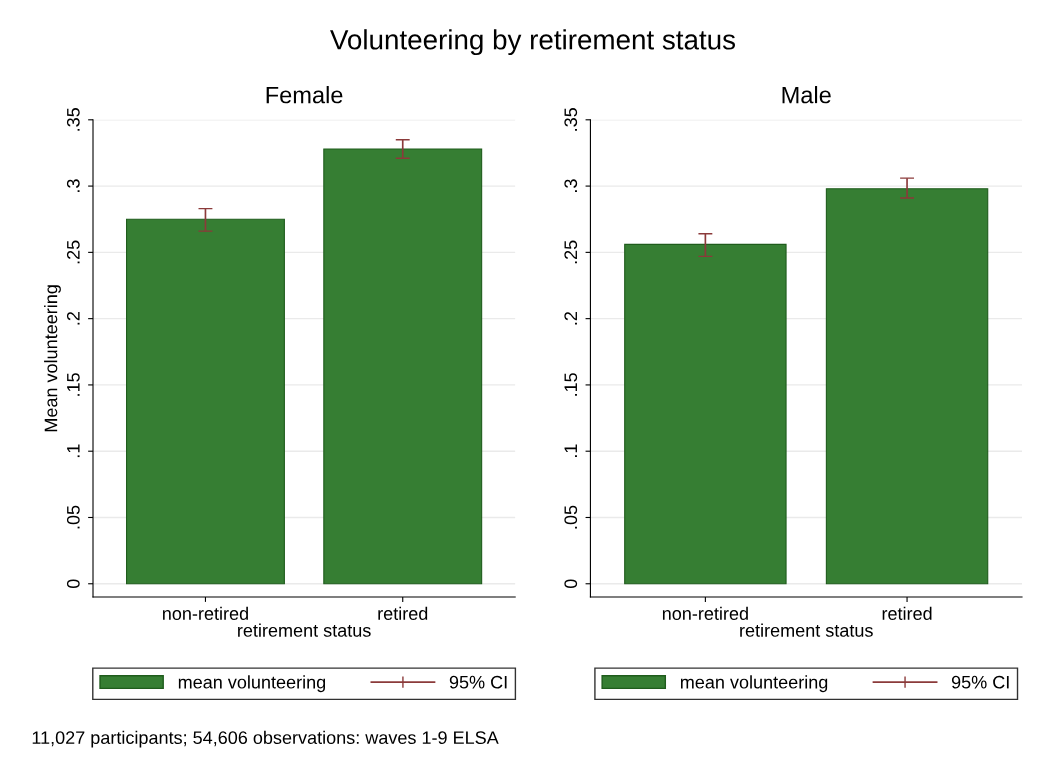 The image size is (1045, 766). Describe the element at coordinates (304, 95) in the screenshot. I see `chart-title: Female` at that location.